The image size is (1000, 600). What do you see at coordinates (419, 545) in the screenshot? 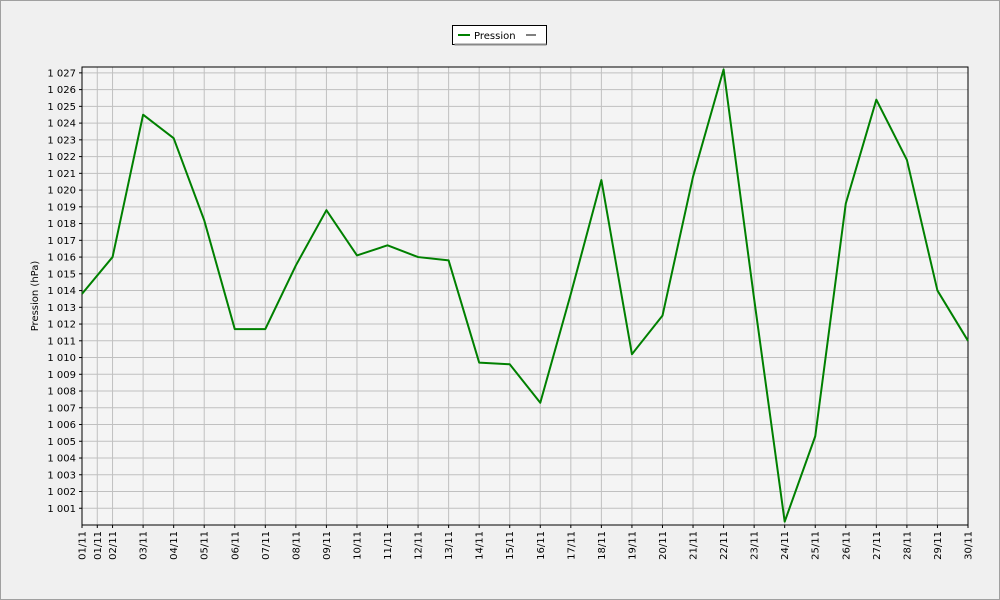
I see `x-tick-label: 12/11` at bounding box center [419, 545].